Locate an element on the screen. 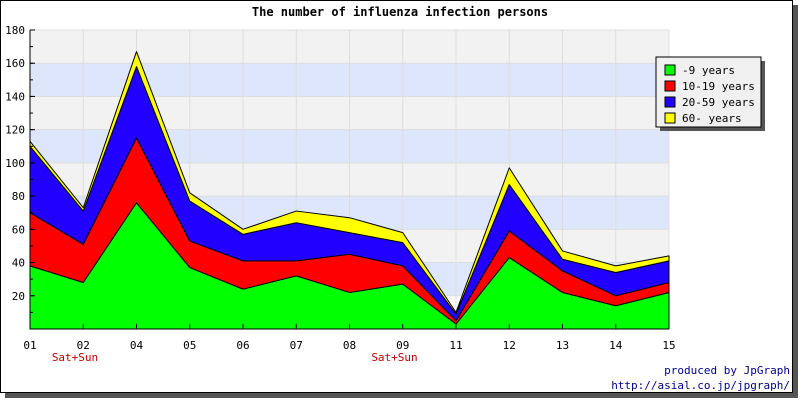  y-tick-label: 40 is located at coordinates (18, 263).